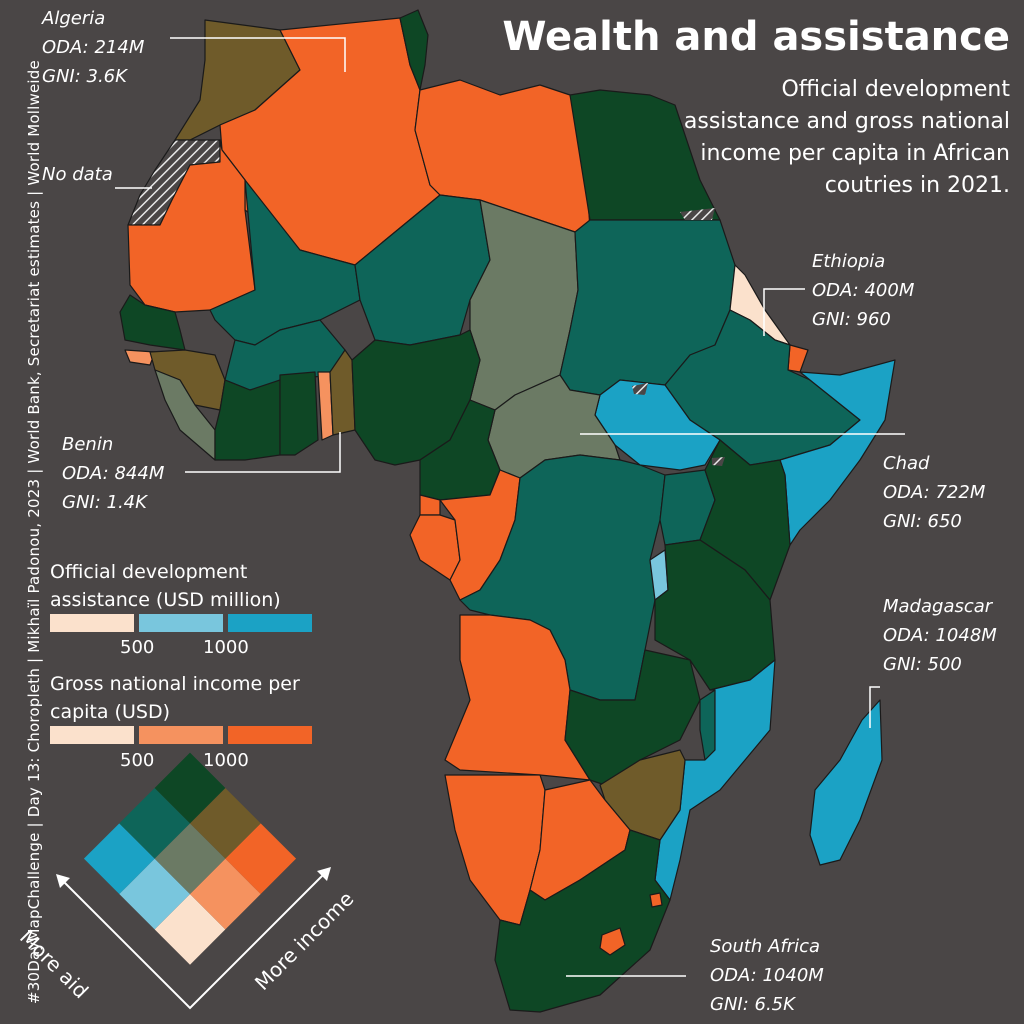 The image size is (1024, 1024). Describe the element at coordinates (906, 463) in the screenshot. I see `callout-chad-name: Chad` at that location.